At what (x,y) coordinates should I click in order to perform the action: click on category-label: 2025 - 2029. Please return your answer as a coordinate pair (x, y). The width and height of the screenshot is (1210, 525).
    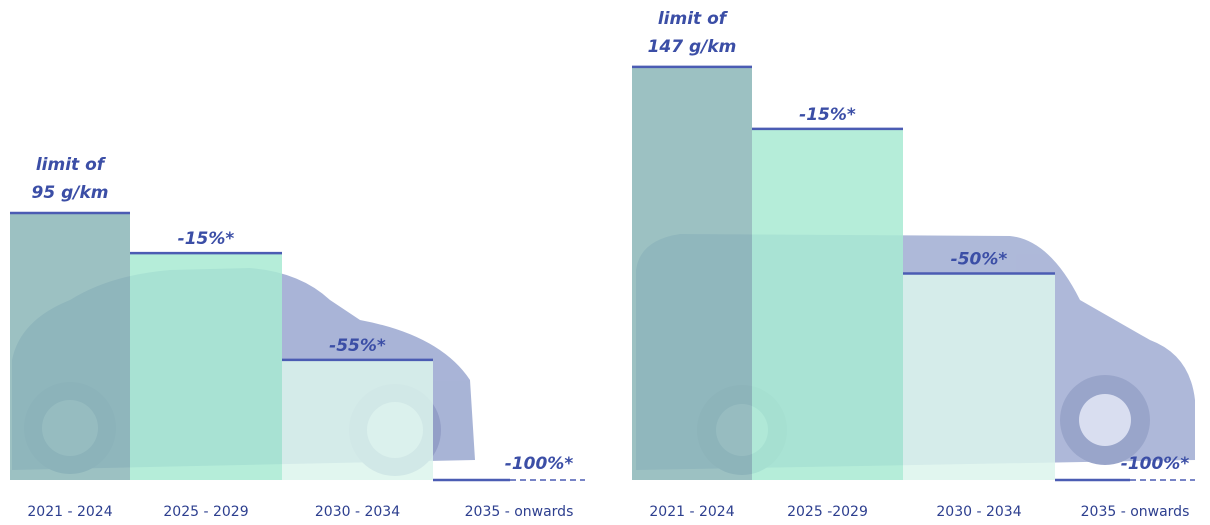
    Looking at the image, I should click on (205, 512).